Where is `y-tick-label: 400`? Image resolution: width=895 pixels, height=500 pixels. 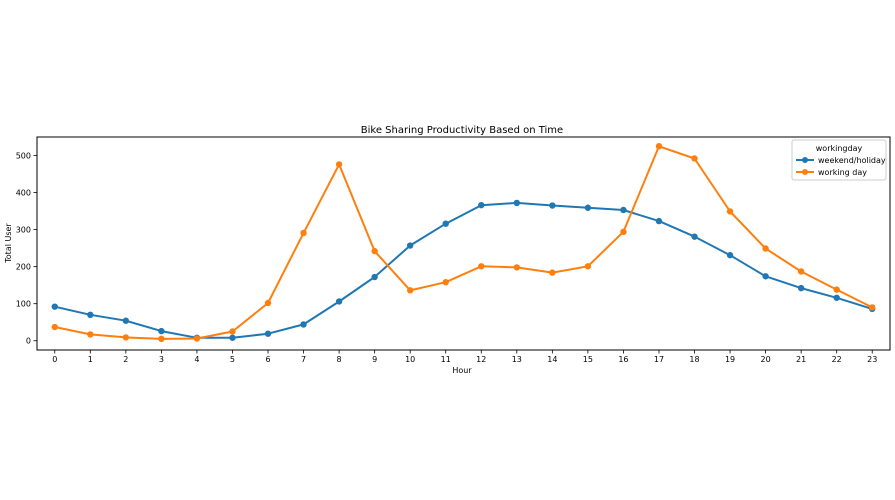 y-tick-label: 400 is located at coordinates (23, 193).